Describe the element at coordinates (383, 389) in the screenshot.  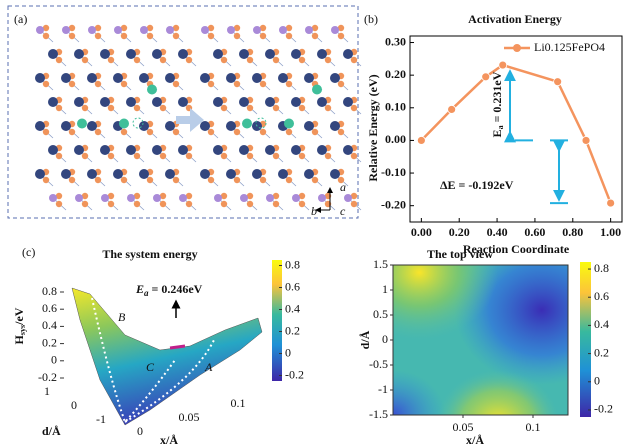
I see `y-tick-label: -1` at that location.